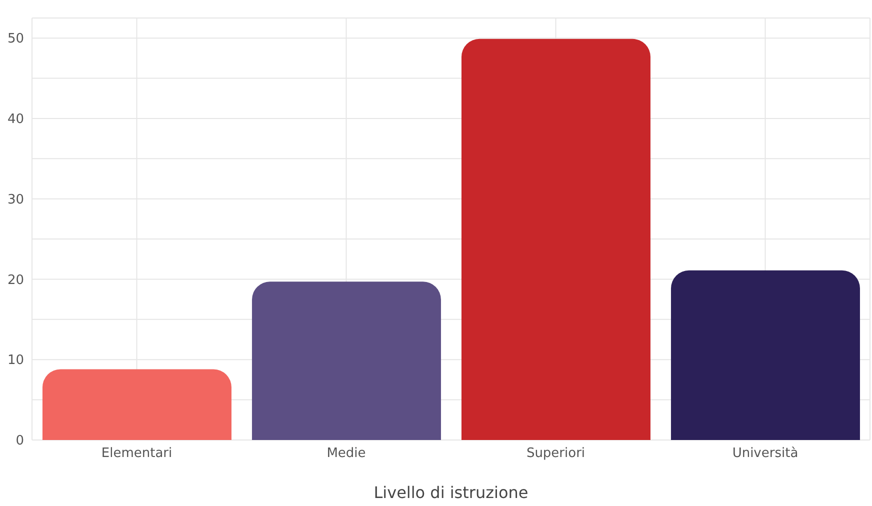 This screenshot has width=872, height=506. What do you see at coordinates (451, 492) in the screenshot?
I see `x-axis-title: Livello di istruzione` at bounding box center [451, 492].